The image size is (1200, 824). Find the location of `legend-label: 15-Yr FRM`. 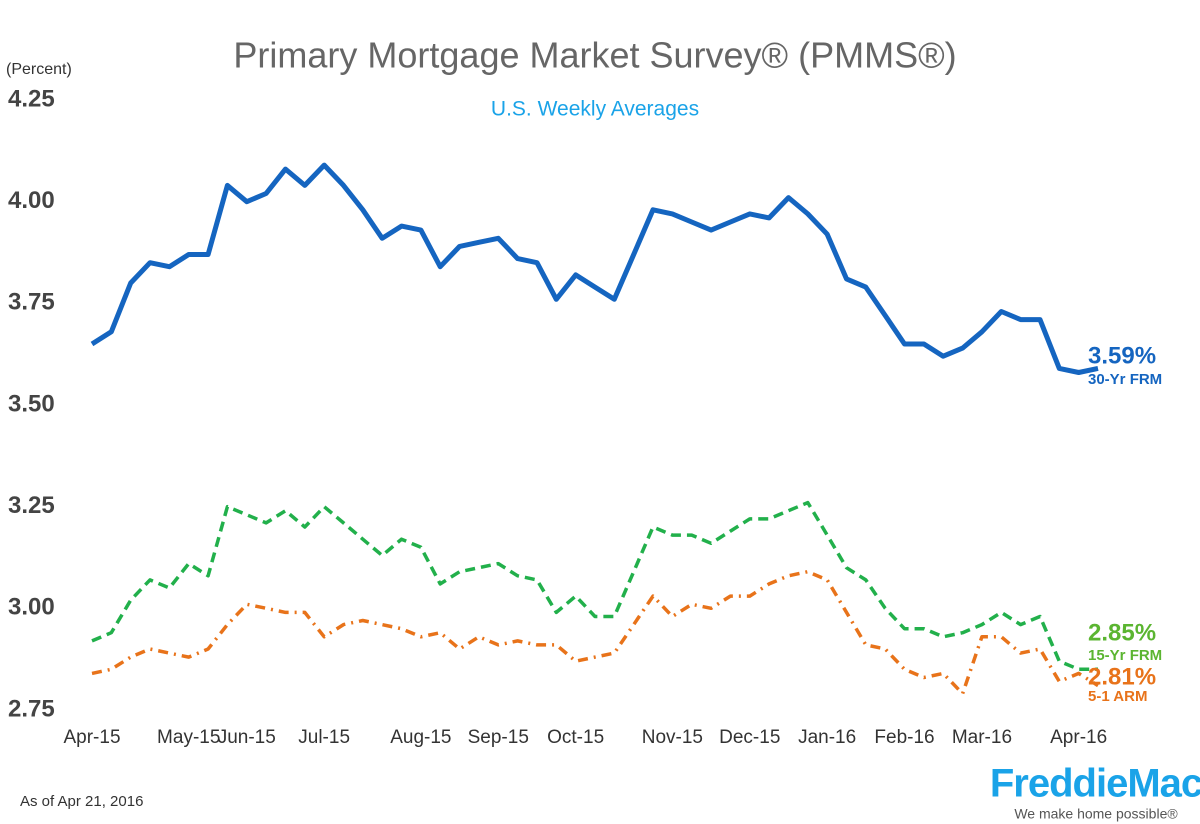

legend-label: 15-Yr FRM is located at coordinates (1125, 655).